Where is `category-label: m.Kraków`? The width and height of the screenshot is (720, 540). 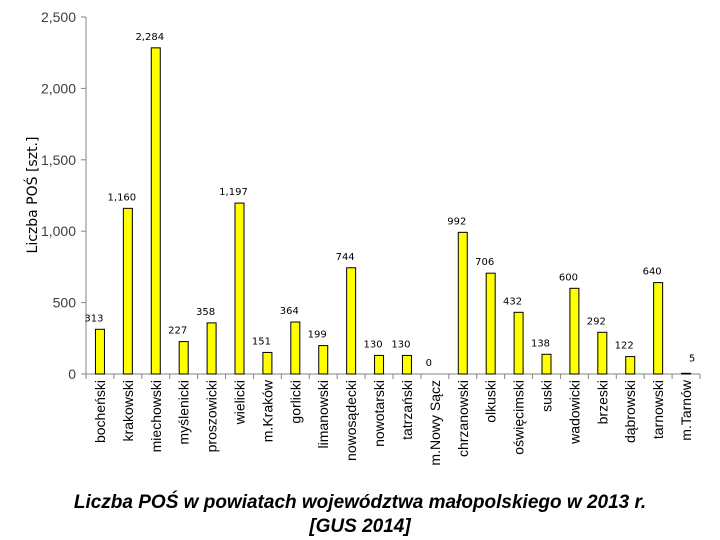
category-label: m.Kraków is located at coordinates (267, 410).